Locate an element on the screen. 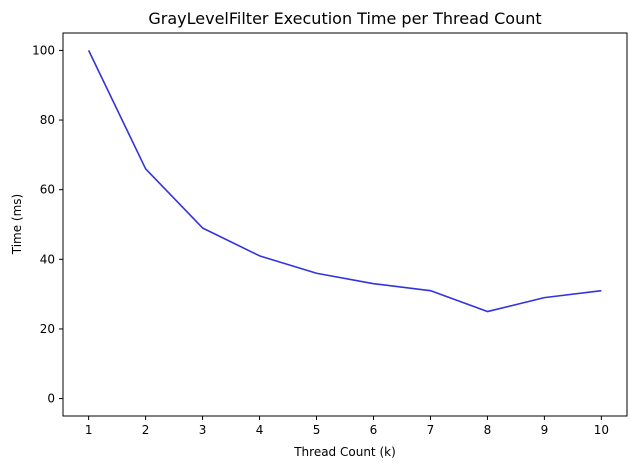 The height and width of the screenshot is (470, 630). y-tick-label: 60 is located at coordinates (47, 190).